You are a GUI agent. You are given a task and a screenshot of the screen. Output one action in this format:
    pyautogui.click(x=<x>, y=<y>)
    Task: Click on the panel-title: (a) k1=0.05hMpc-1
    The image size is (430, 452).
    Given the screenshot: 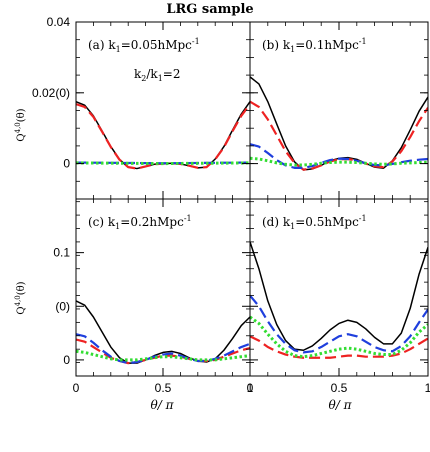 What is the action you would take?
    pyautogui.click(x=144, y=45)
    